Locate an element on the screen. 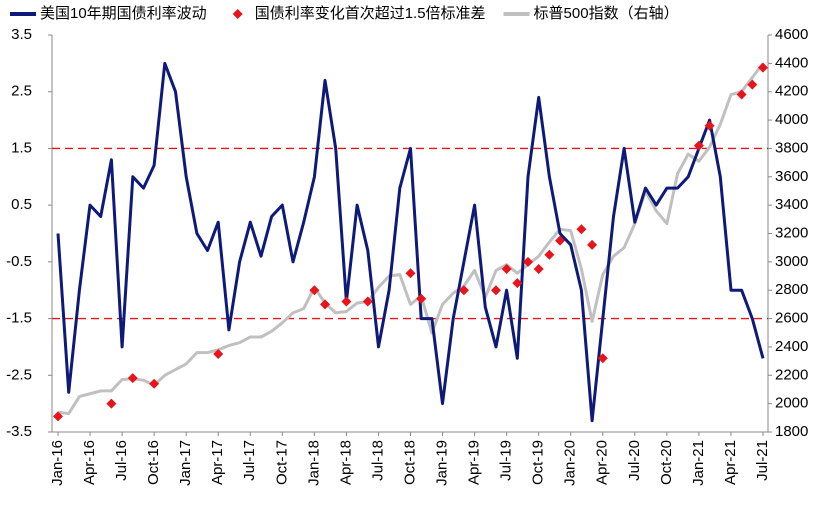 This screenshot has width=829, height=513. y2-tick-label: 4200 is located at coordinates (791, 91).